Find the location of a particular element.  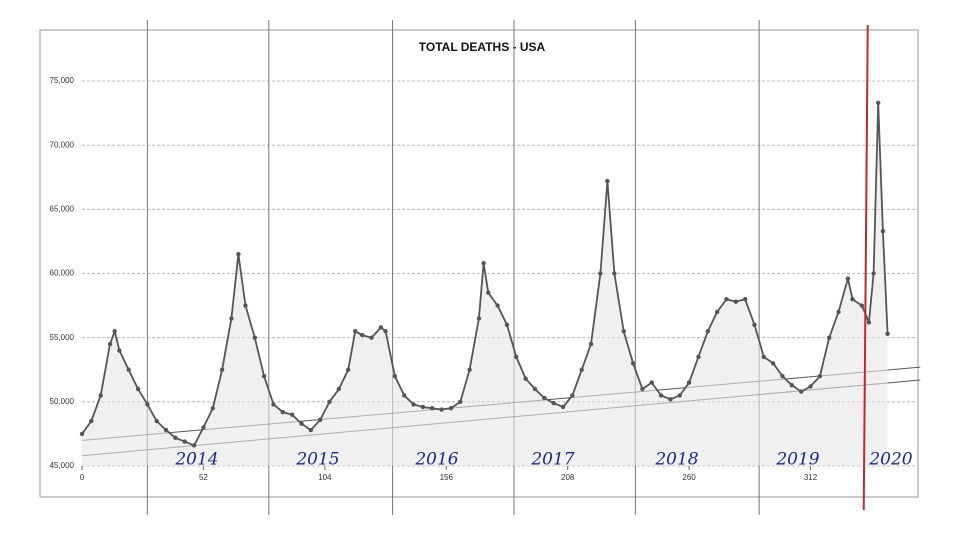

chart-title: TOTAL DEATHS - USA is located at coordinates (482, 47).